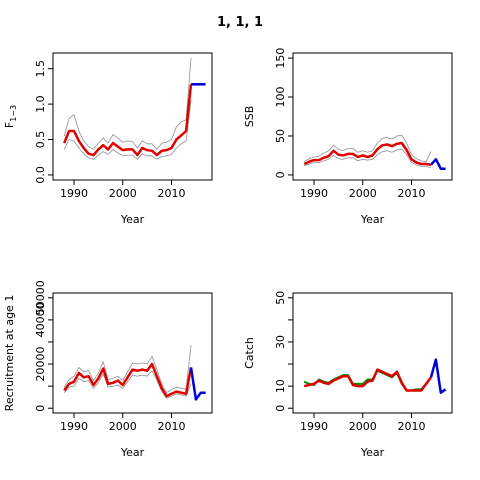 The image size is (480, 480). What do you see at coordinates (40, 175) in the screenshot?
I see `y-tick-label: 0.0` at bounding box center [40, 175].